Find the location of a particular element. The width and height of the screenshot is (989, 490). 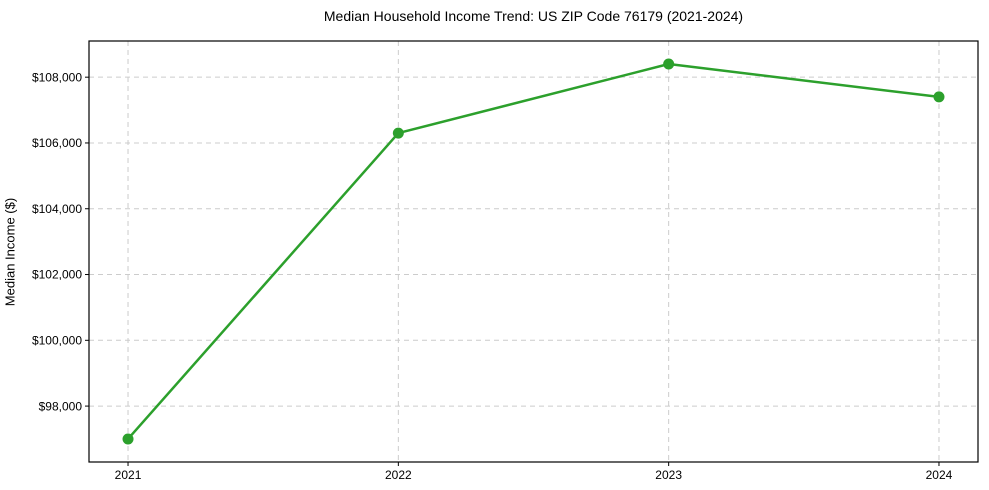

y-tick-label: $104,000 is located at coordinates (57, 209).